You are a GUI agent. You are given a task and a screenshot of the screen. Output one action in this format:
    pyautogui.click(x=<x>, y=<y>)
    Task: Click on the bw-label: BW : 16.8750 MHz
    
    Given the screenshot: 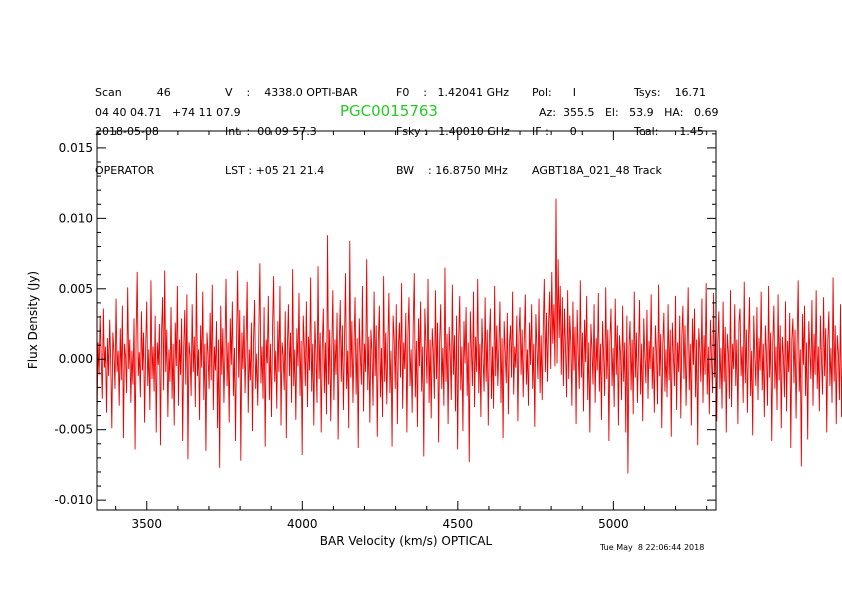 What is the action you would take?
    pyautogui.click(x=452, y=170)
    